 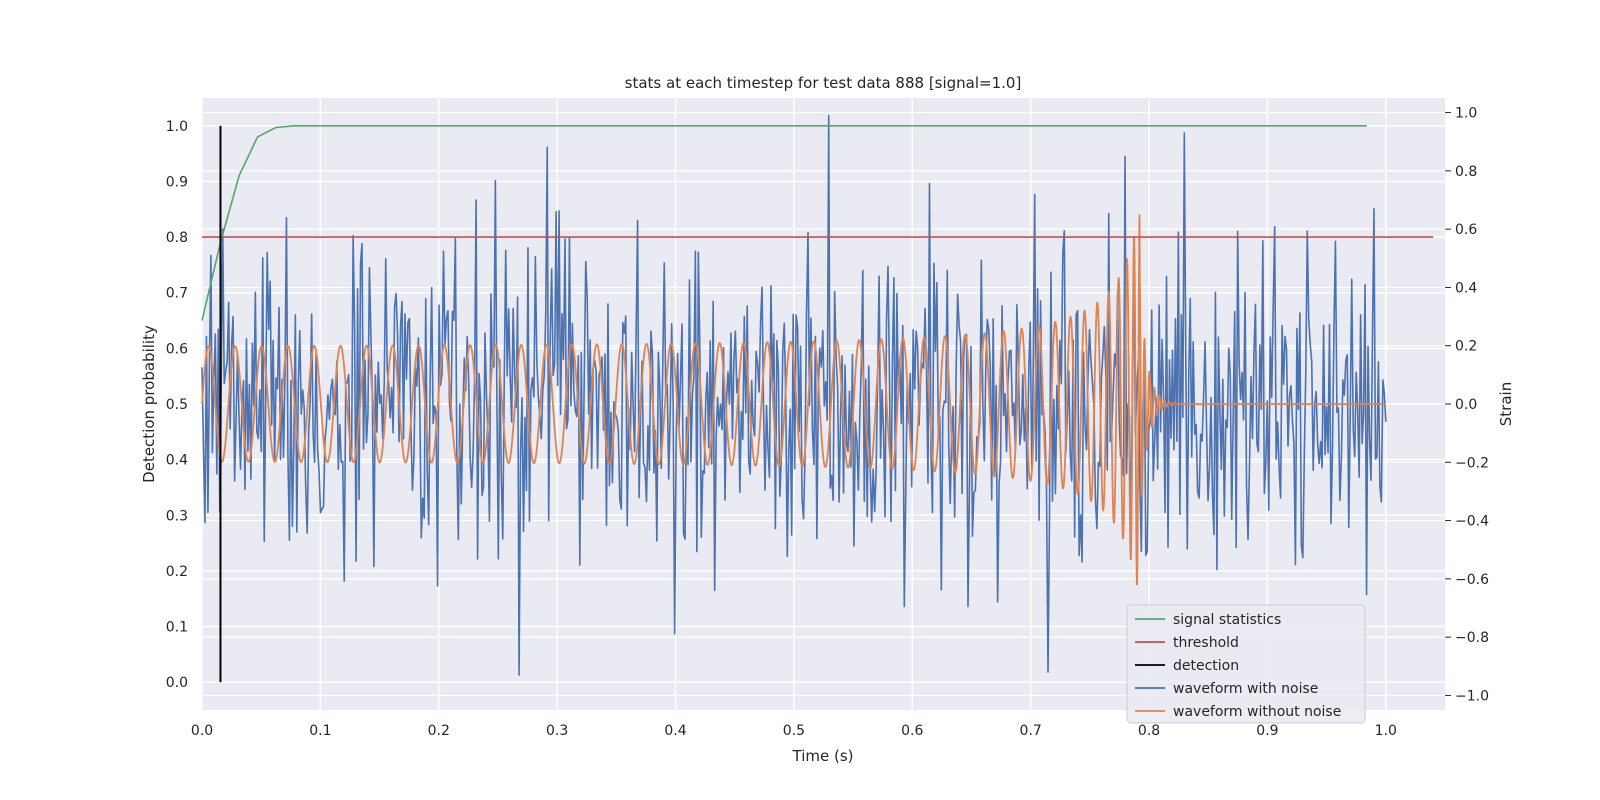 What do you see at coordinates (177, 238) in the screenshot?
I see `y-left-tick-label: 0.8` at bounding box center [177, 238].